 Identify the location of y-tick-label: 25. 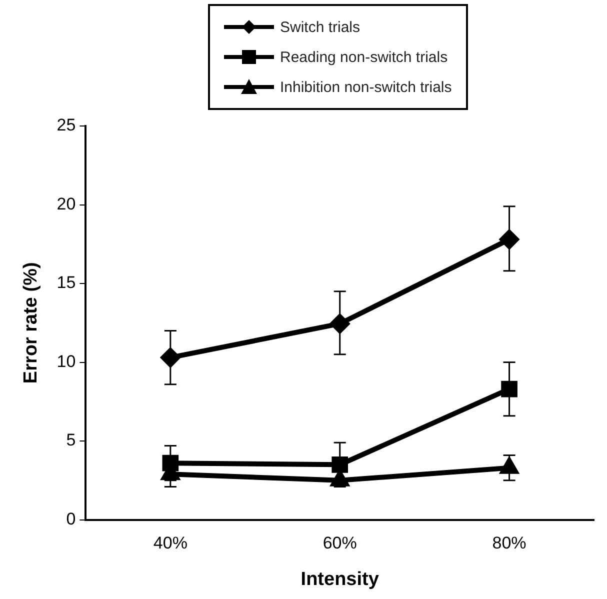
(66, 125).